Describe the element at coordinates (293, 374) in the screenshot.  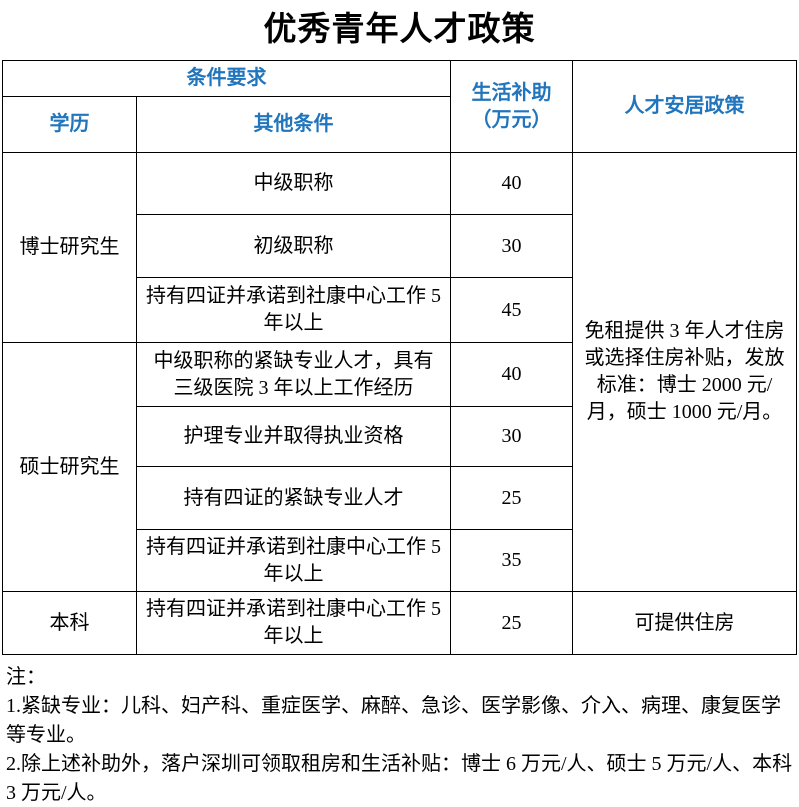
I see `condition-master-1: 中级职称的紧缺专业人才，具有三级医院 3 年以上工作经历` at that location.